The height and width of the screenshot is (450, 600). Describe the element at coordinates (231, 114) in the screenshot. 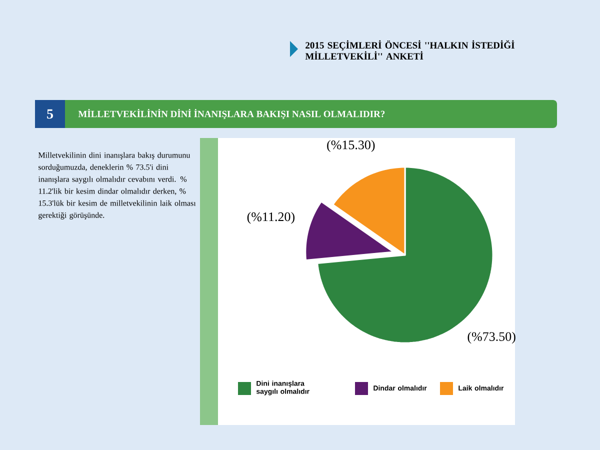

I see `chart-subtitle: MİLLETVEKİLİNİN DİNİ İNANIŞLARA BAKIŞI NASIL OLMALIDIR?` at that location.